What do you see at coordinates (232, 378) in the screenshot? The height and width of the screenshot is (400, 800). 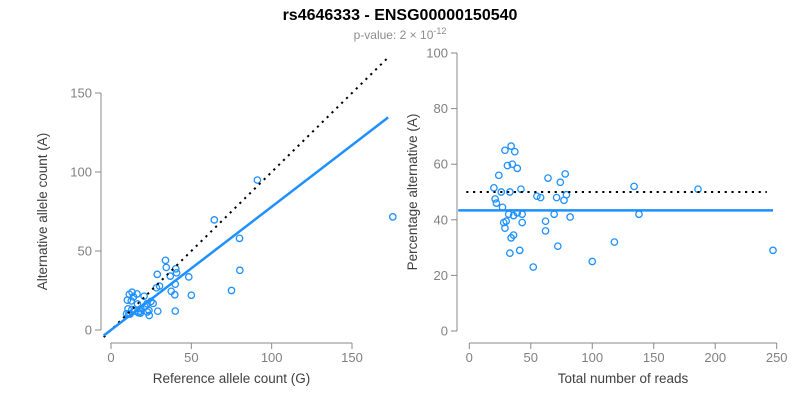 I see `x-axis-title: Reference allele count (G)` at bounding box center [232, 378].